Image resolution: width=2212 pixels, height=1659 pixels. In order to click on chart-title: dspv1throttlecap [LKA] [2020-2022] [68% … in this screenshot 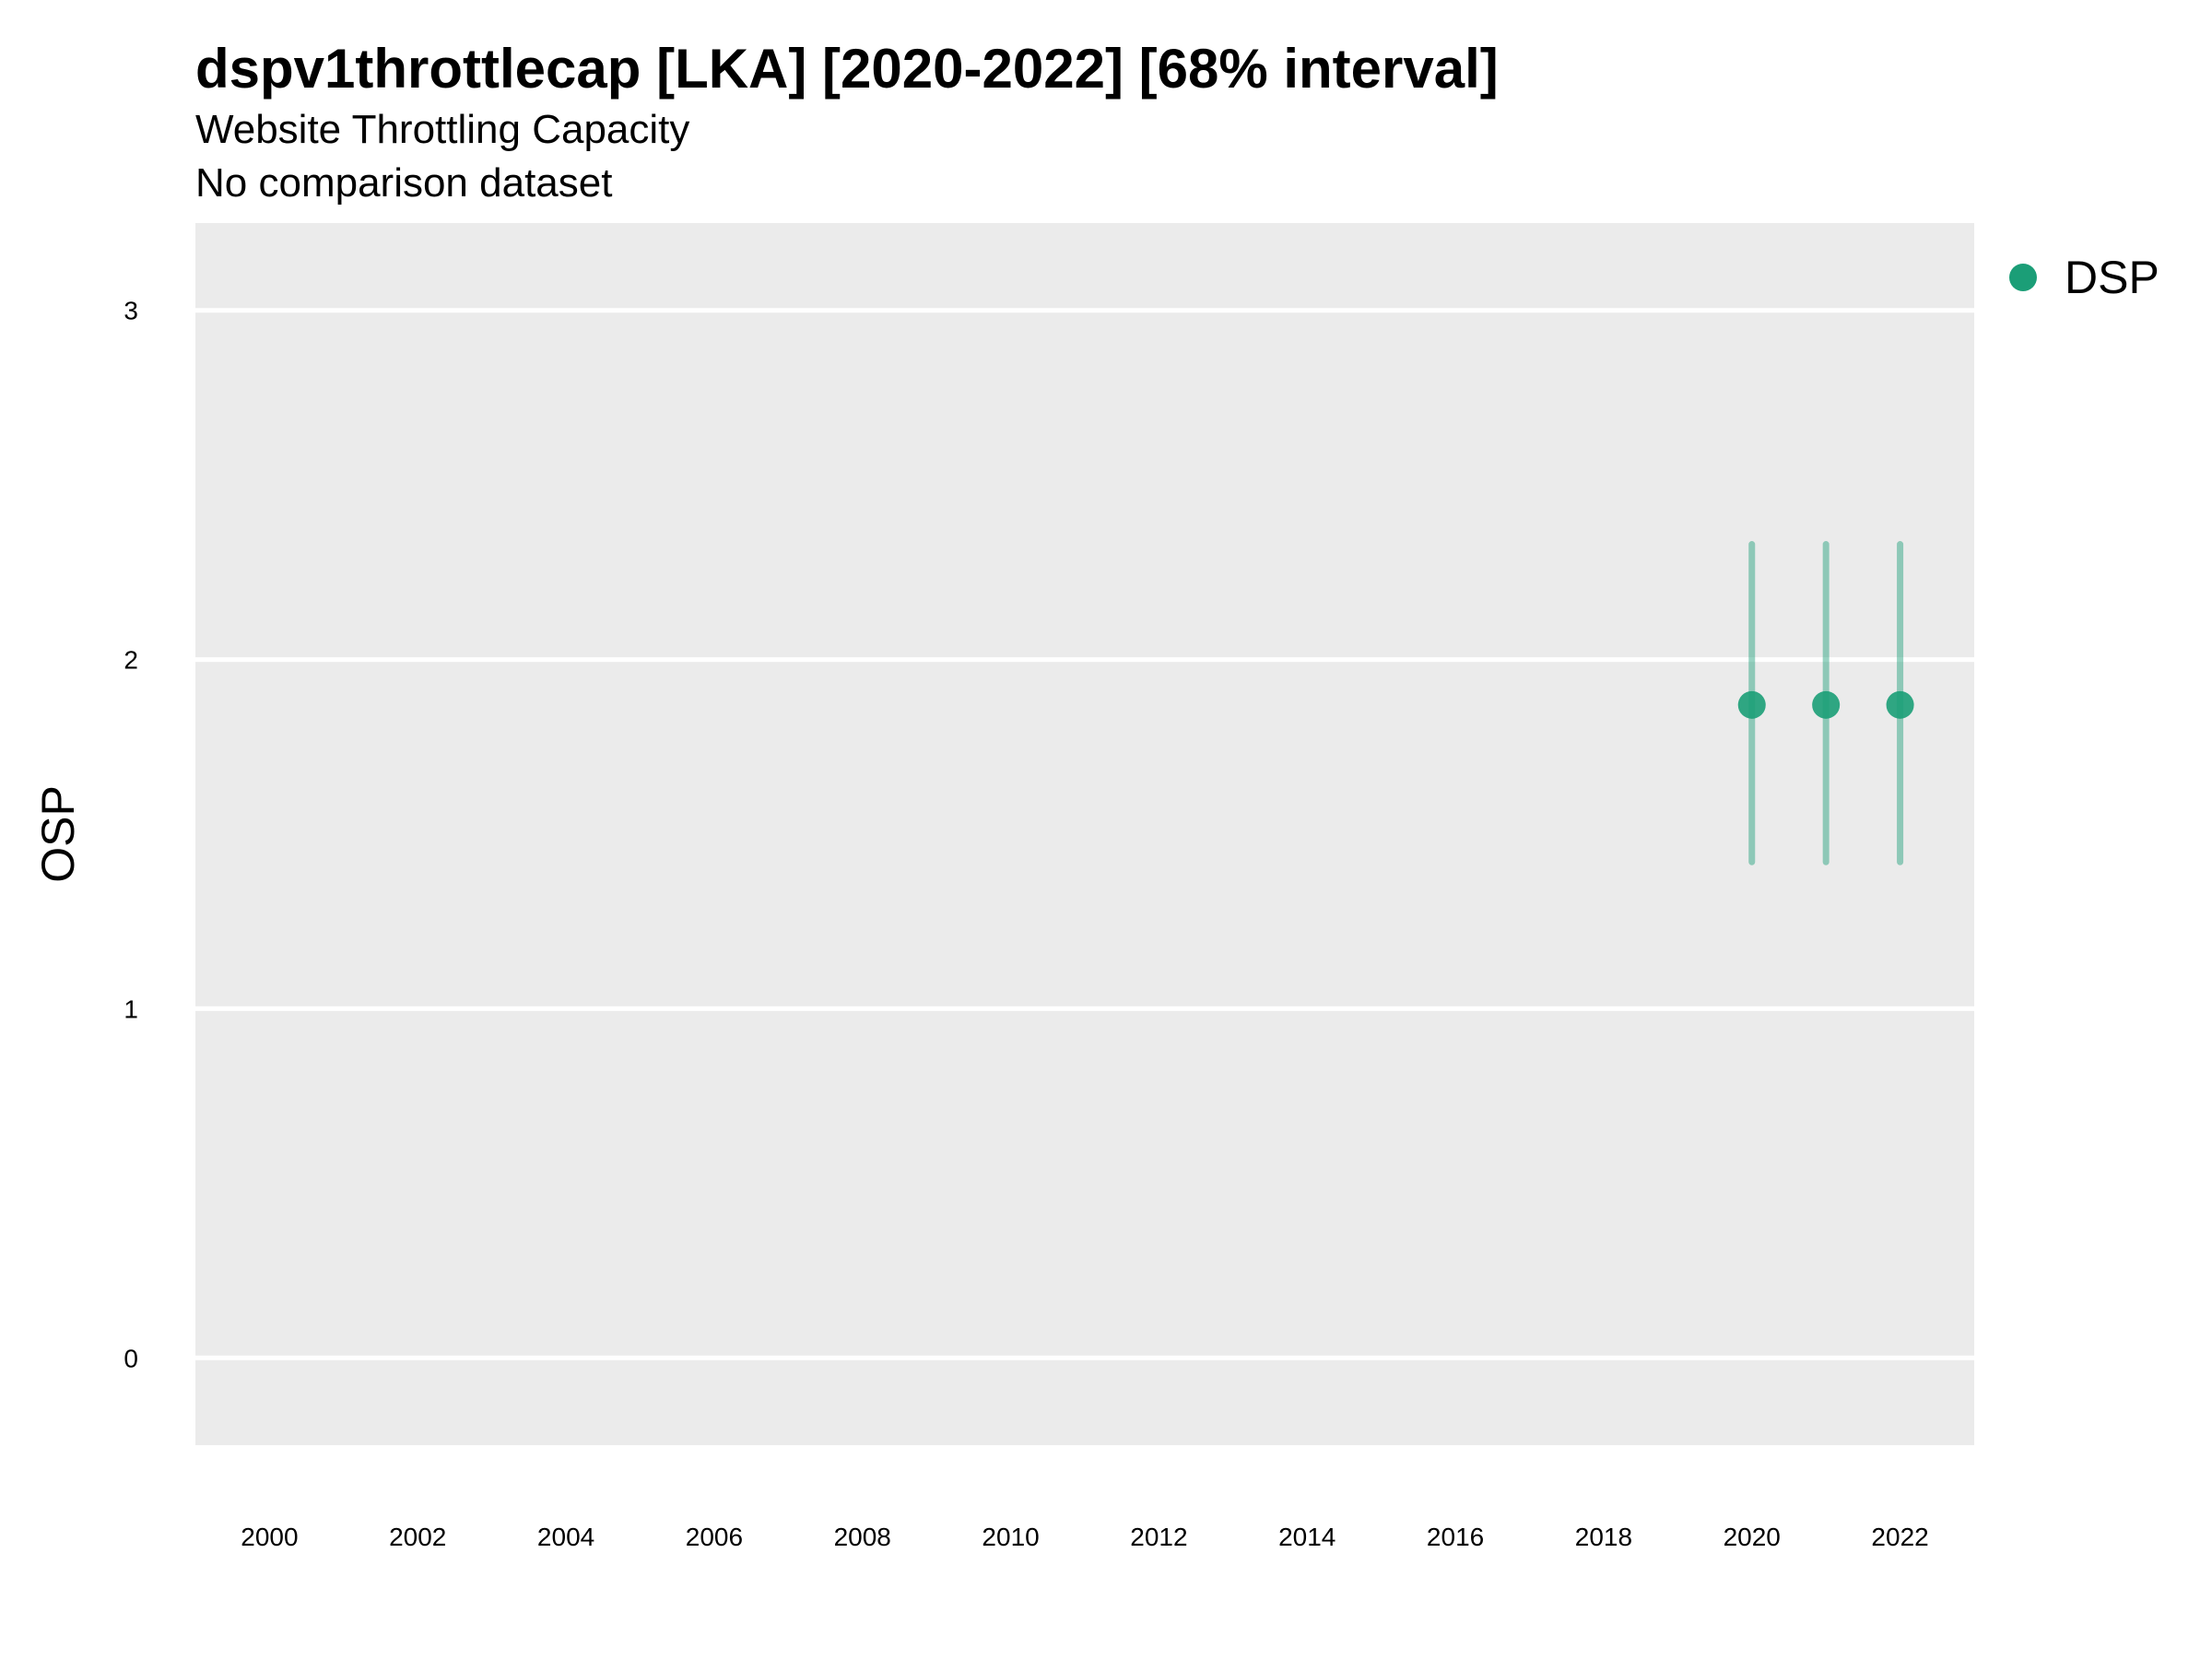, I will do `click(847, 69)`.